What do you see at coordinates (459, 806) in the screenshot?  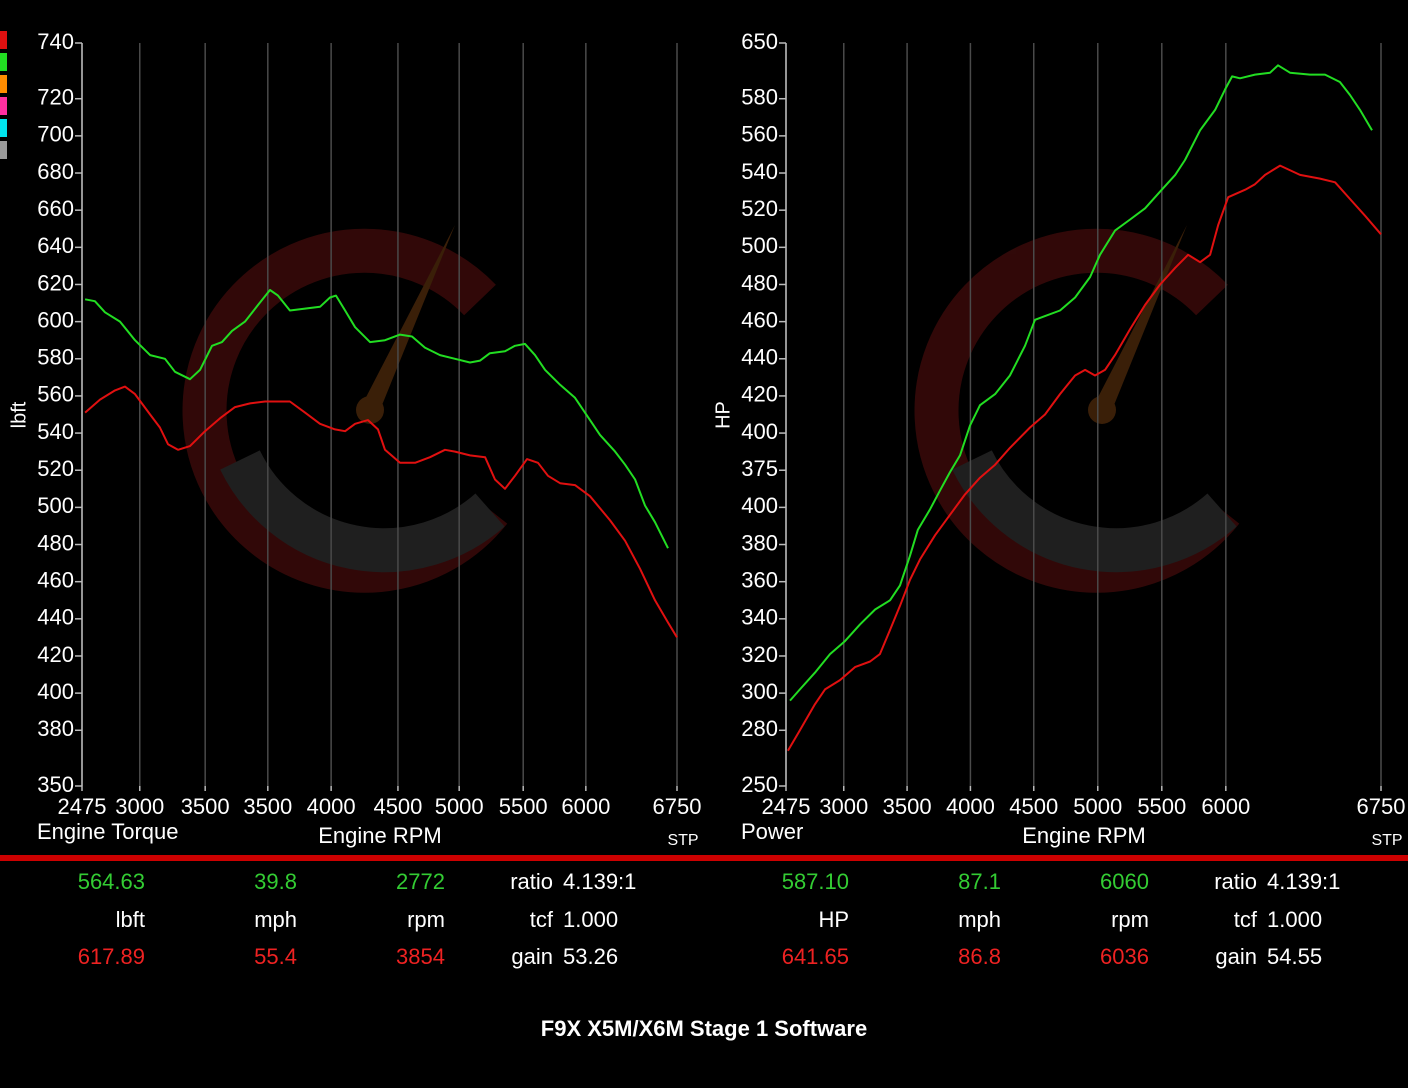 I see `x-tick-label: 5000` at bounding box center [459, 806].